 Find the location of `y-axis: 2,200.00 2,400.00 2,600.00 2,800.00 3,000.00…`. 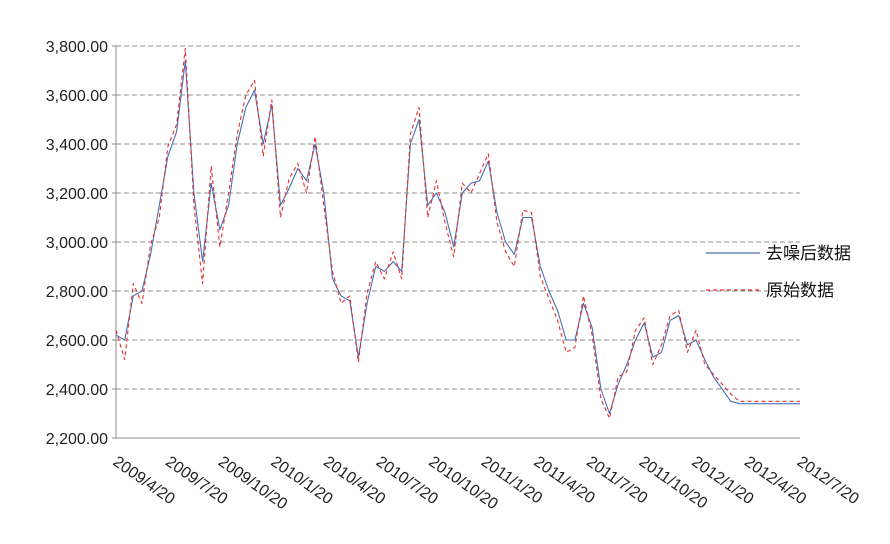

y-axis: 2,200.00 2,400.00 2,600.00 2,800.00 3,000.00… is located at coordinates (81, 243).